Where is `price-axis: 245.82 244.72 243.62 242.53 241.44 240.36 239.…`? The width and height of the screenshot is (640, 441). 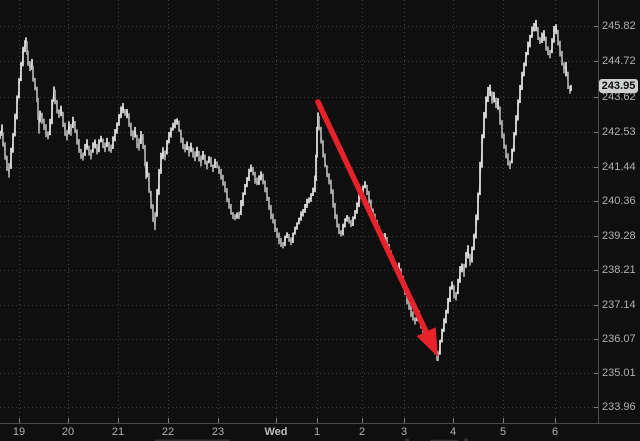
price-axis: 245.82 244.72 243.62 242.53 241.44 240.36 239.… is located at coordinates (619, 211).